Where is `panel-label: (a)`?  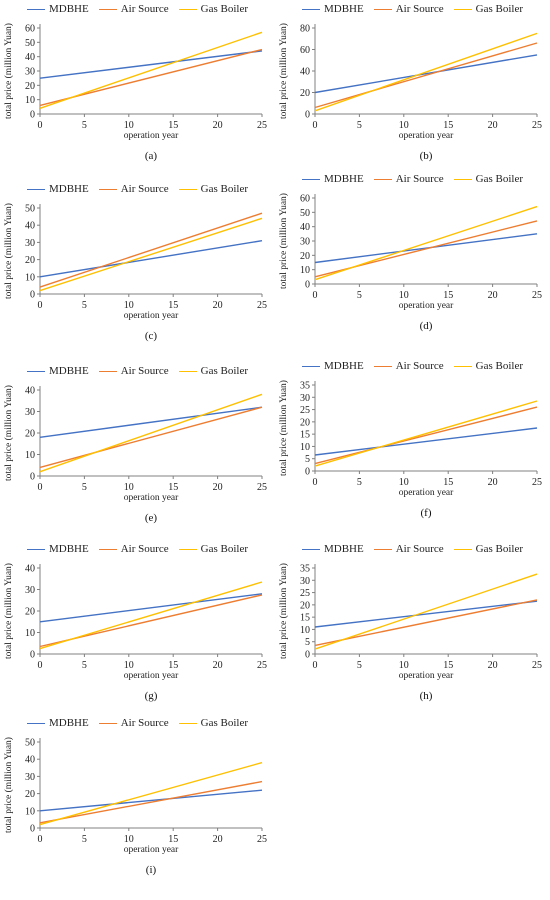 panel-label: (a) is located at coordinates (151, 156).